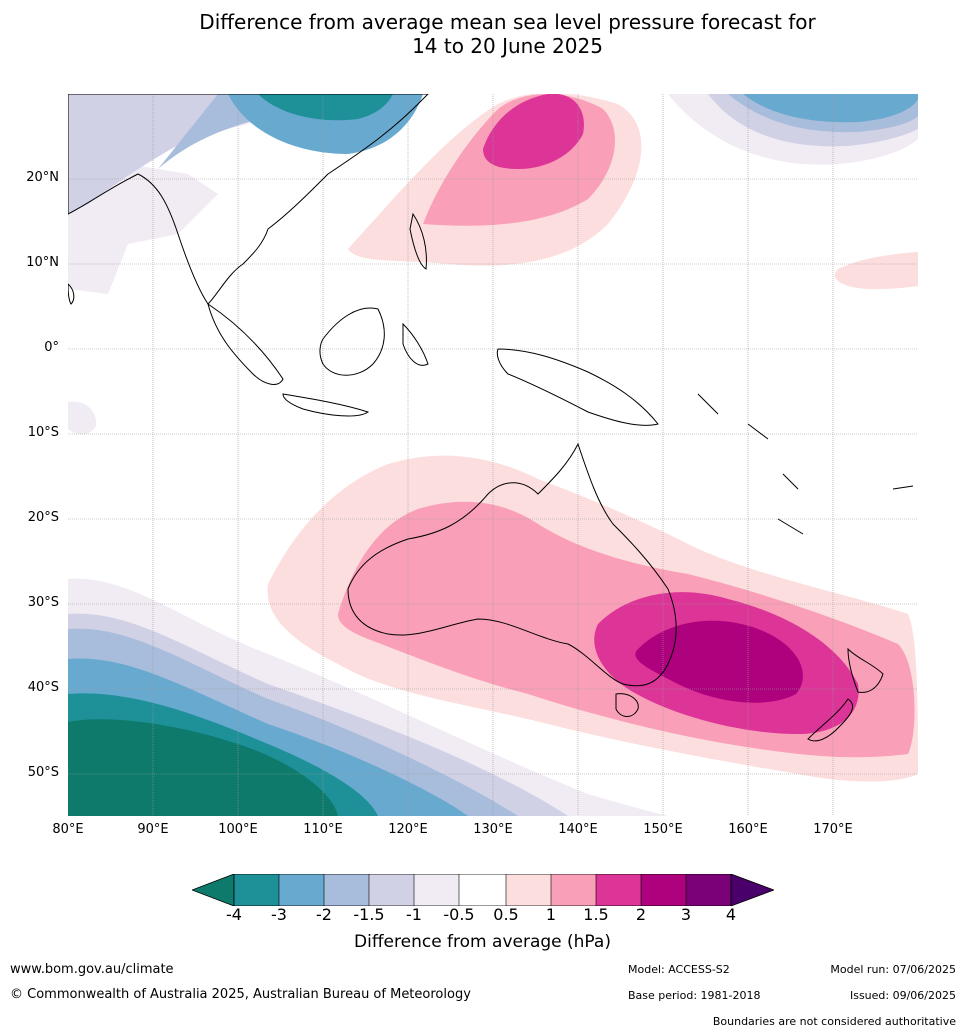 The width and height of the screenshot is (965, 1035). Describe the element at coordinates (679, 969) in the screenshot. I see `model-text: Model: ACCESS-S2` at that location.